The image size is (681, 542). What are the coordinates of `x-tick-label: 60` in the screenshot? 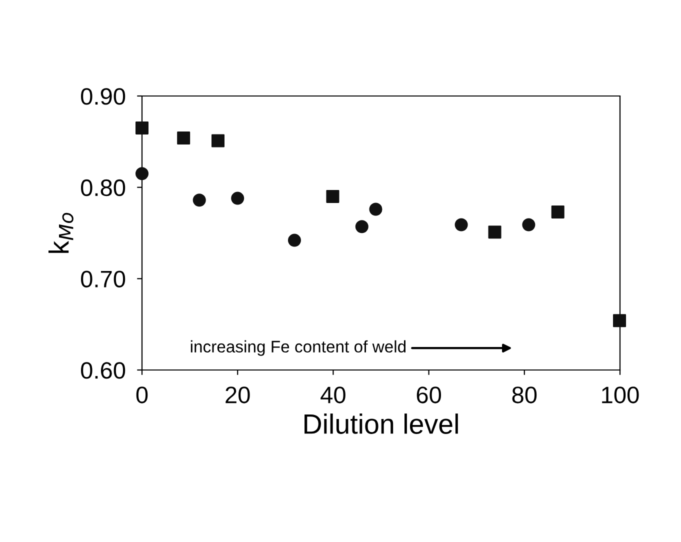 It's located at (429, 395).